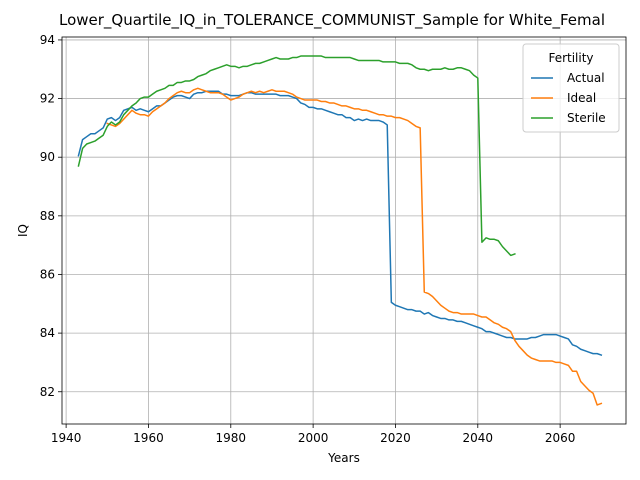  What do you see at coordinates (47, 40) in the screenshot?
I see `y-tick-label: 94` at bounding box center [47, 40].